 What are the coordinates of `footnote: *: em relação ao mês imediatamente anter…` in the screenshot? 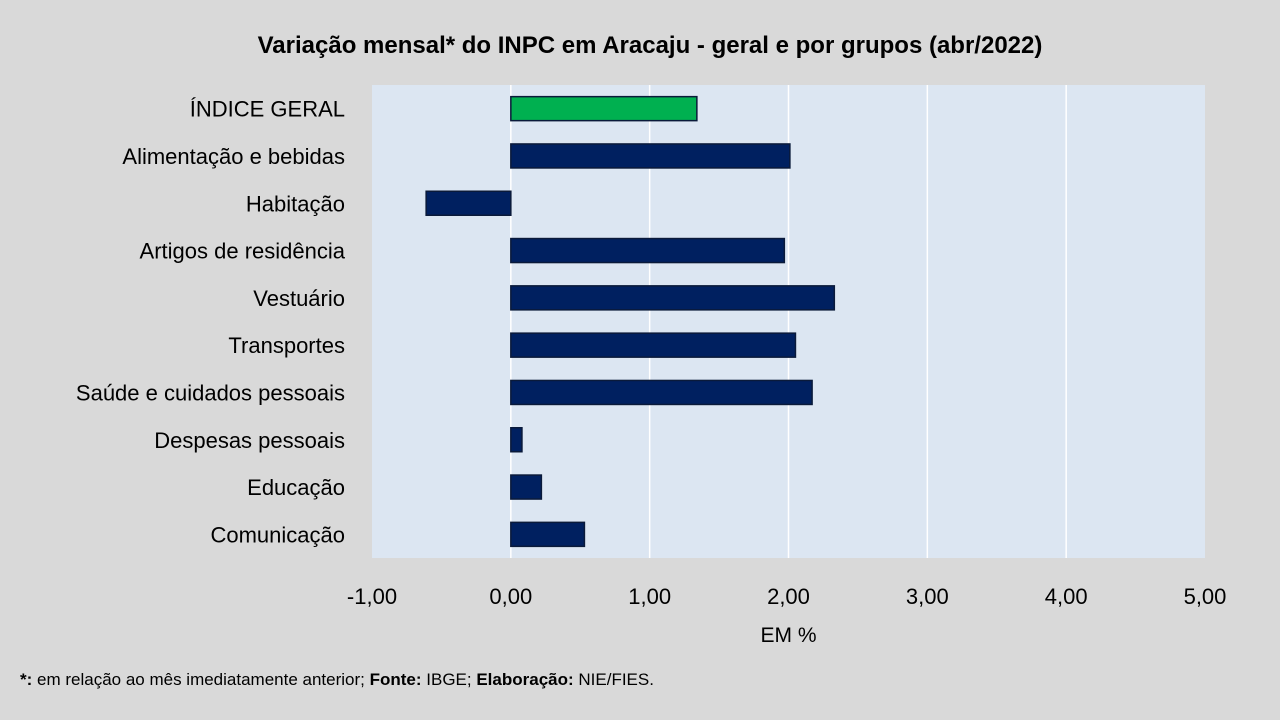 It's located at (337, 680).